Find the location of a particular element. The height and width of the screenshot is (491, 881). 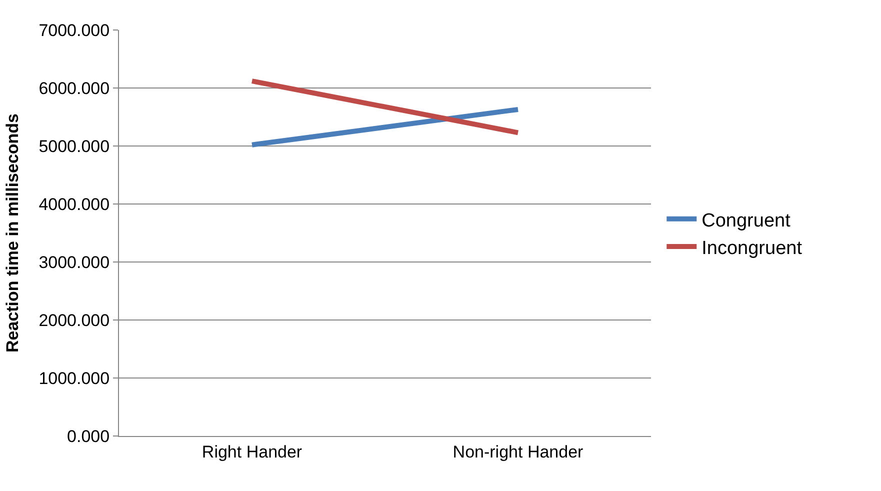

y-tick-label: 4000.000 is located at coordinates (74, 204).